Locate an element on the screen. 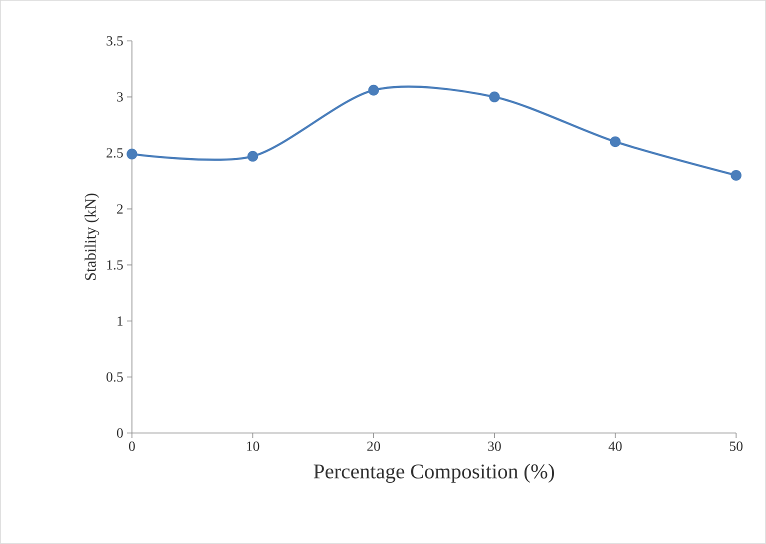 This screenshot has height=544, width=766. x-tick-label: 10 is located at coordinates (253, 446).